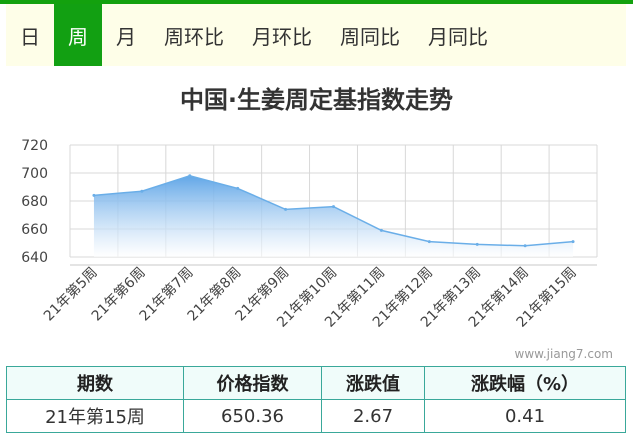 The height and width of the screenshot is (439, 633). I want to click on tab-1: 周, so click(78, 35).